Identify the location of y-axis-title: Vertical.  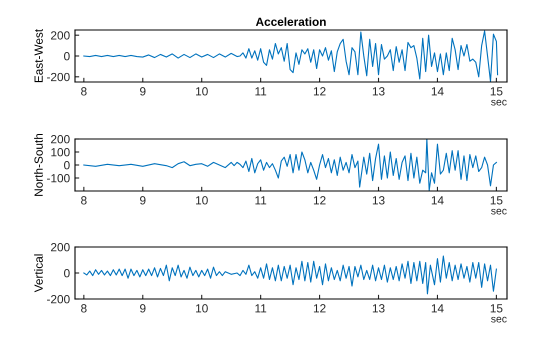
(38, 273).